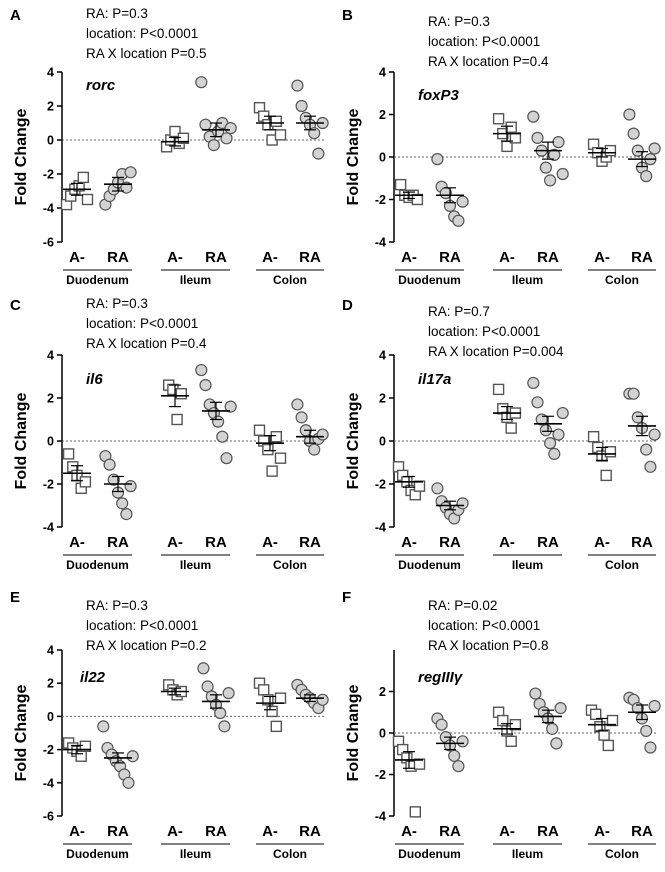 This screenshot has width=665, height=872. Describe the element at coordinates (146, 645) in the screenshot. I see `stats-line: RA X location P=0.2` at that location.